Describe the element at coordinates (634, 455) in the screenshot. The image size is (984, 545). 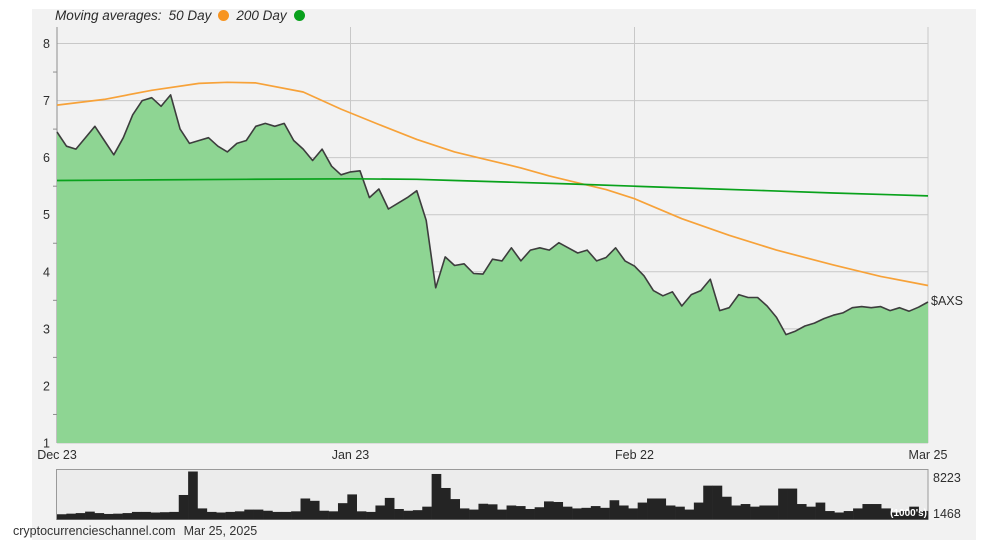
I see `x-tick-label: Feb 22` at that location.